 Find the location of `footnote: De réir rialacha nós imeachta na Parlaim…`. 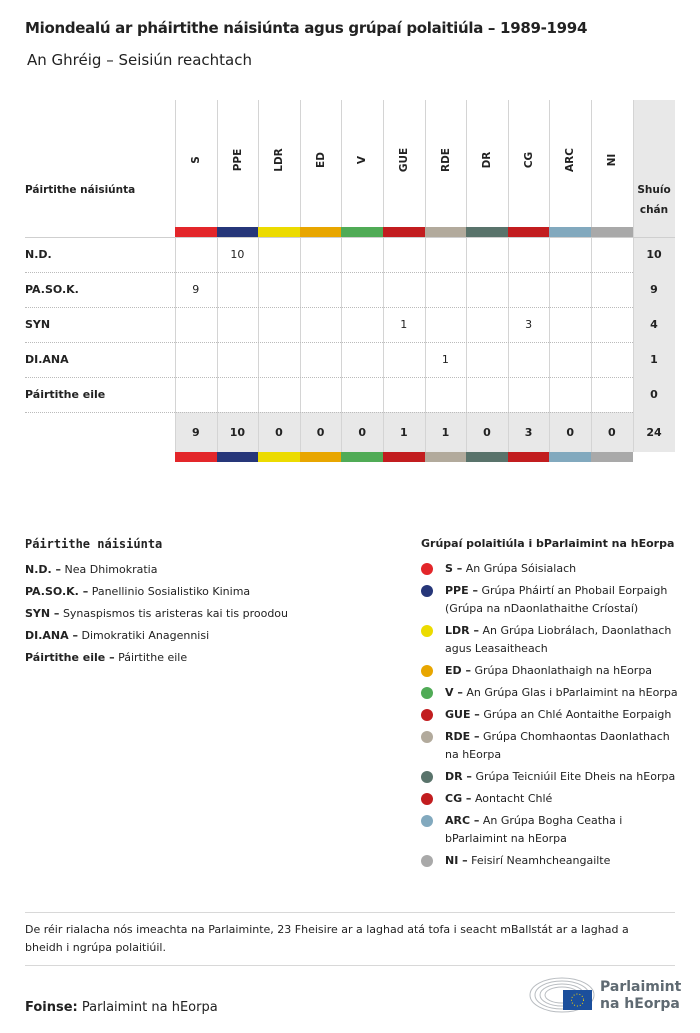

footnote: De réir rialacha nós imeachta na Parlaim… is located at coordinates (327, 938).